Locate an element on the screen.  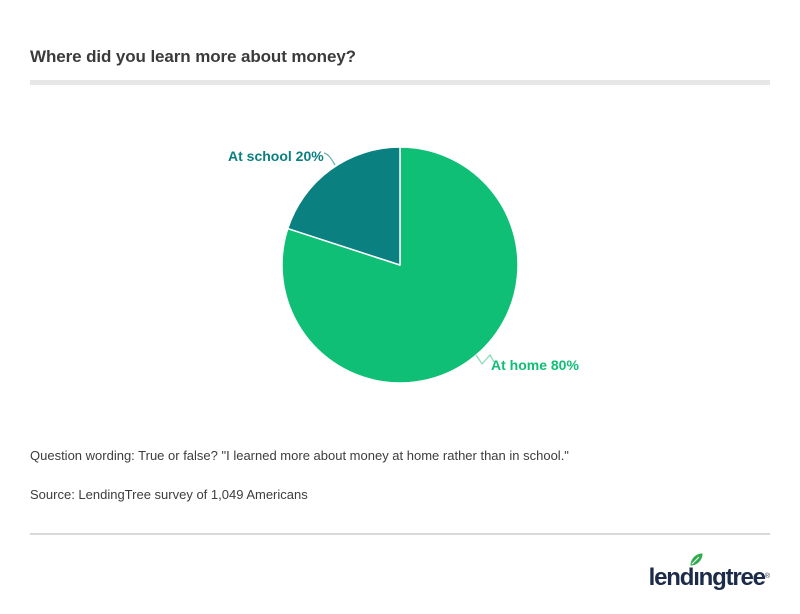
lendingtree-logo: lend ıngtree® is located at coordinates (709, 571).